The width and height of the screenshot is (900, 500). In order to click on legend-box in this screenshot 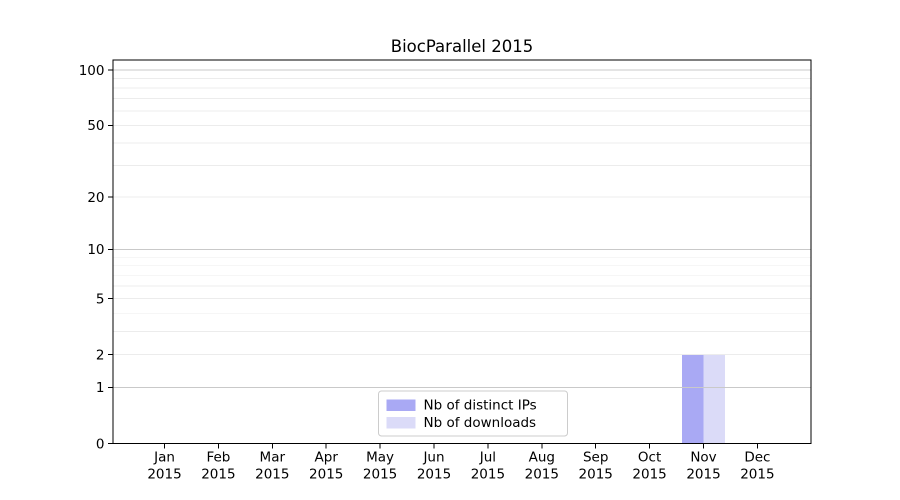, I will do `click(473, 413)`.